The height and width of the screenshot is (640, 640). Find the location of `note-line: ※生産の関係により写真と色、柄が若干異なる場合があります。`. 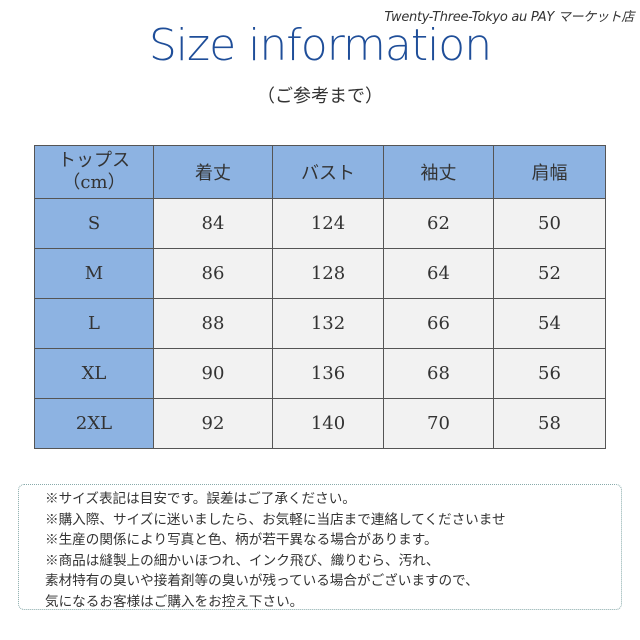

note-line: ※生産の関係により写真と色、柄が若干異なる場合があります。 is located at coordinates (241, 540).